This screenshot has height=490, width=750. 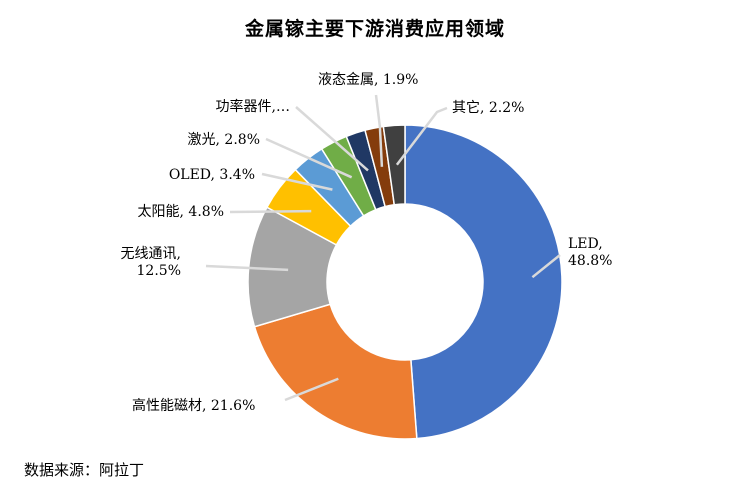 I want to click on data-label-line: 液态金属, 1.9%, so click(x=368, y=80).